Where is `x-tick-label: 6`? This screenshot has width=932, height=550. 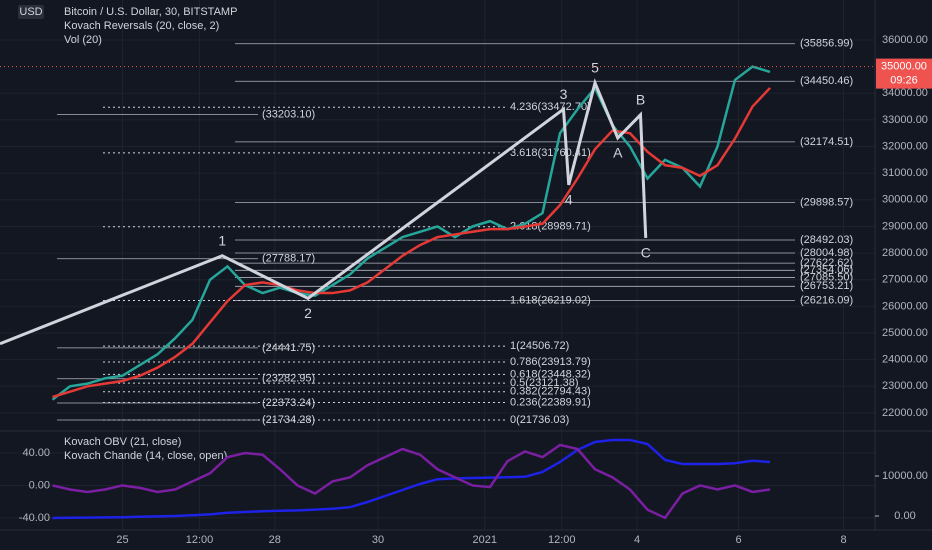 x-tick-label: 6 is located at coordinates (738, 540).